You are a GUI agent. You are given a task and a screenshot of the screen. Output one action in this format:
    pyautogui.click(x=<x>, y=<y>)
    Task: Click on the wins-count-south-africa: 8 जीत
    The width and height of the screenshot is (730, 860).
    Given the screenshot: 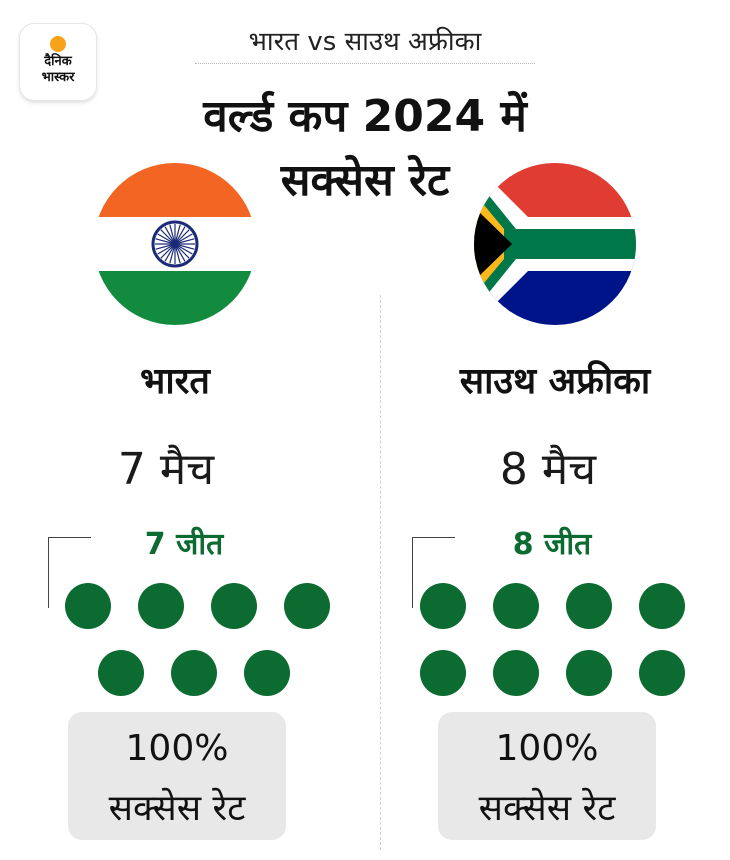 What is the action you would take?
    pyautogui.click(x=552, y=544)
    